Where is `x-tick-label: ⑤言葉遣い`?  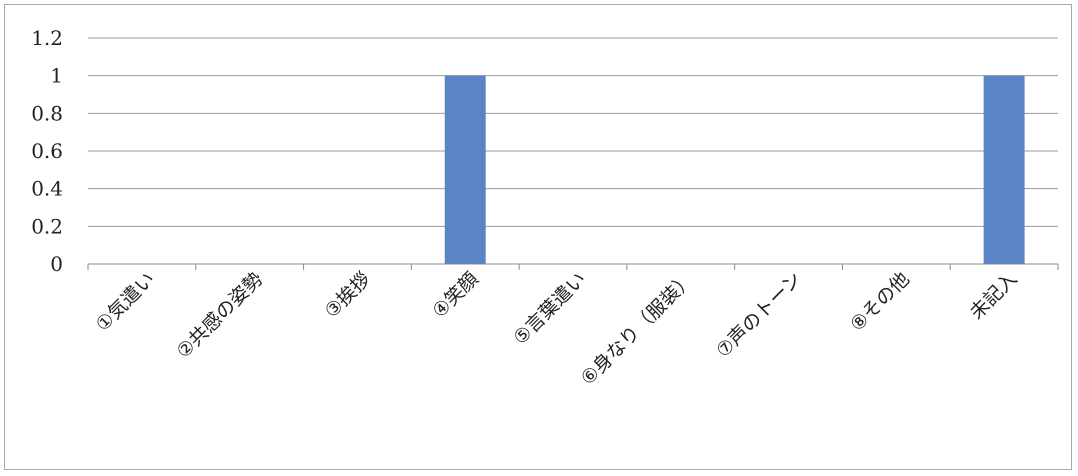 x-tick-label: ⑤言葉遣い is located at coordinates (549, 308).